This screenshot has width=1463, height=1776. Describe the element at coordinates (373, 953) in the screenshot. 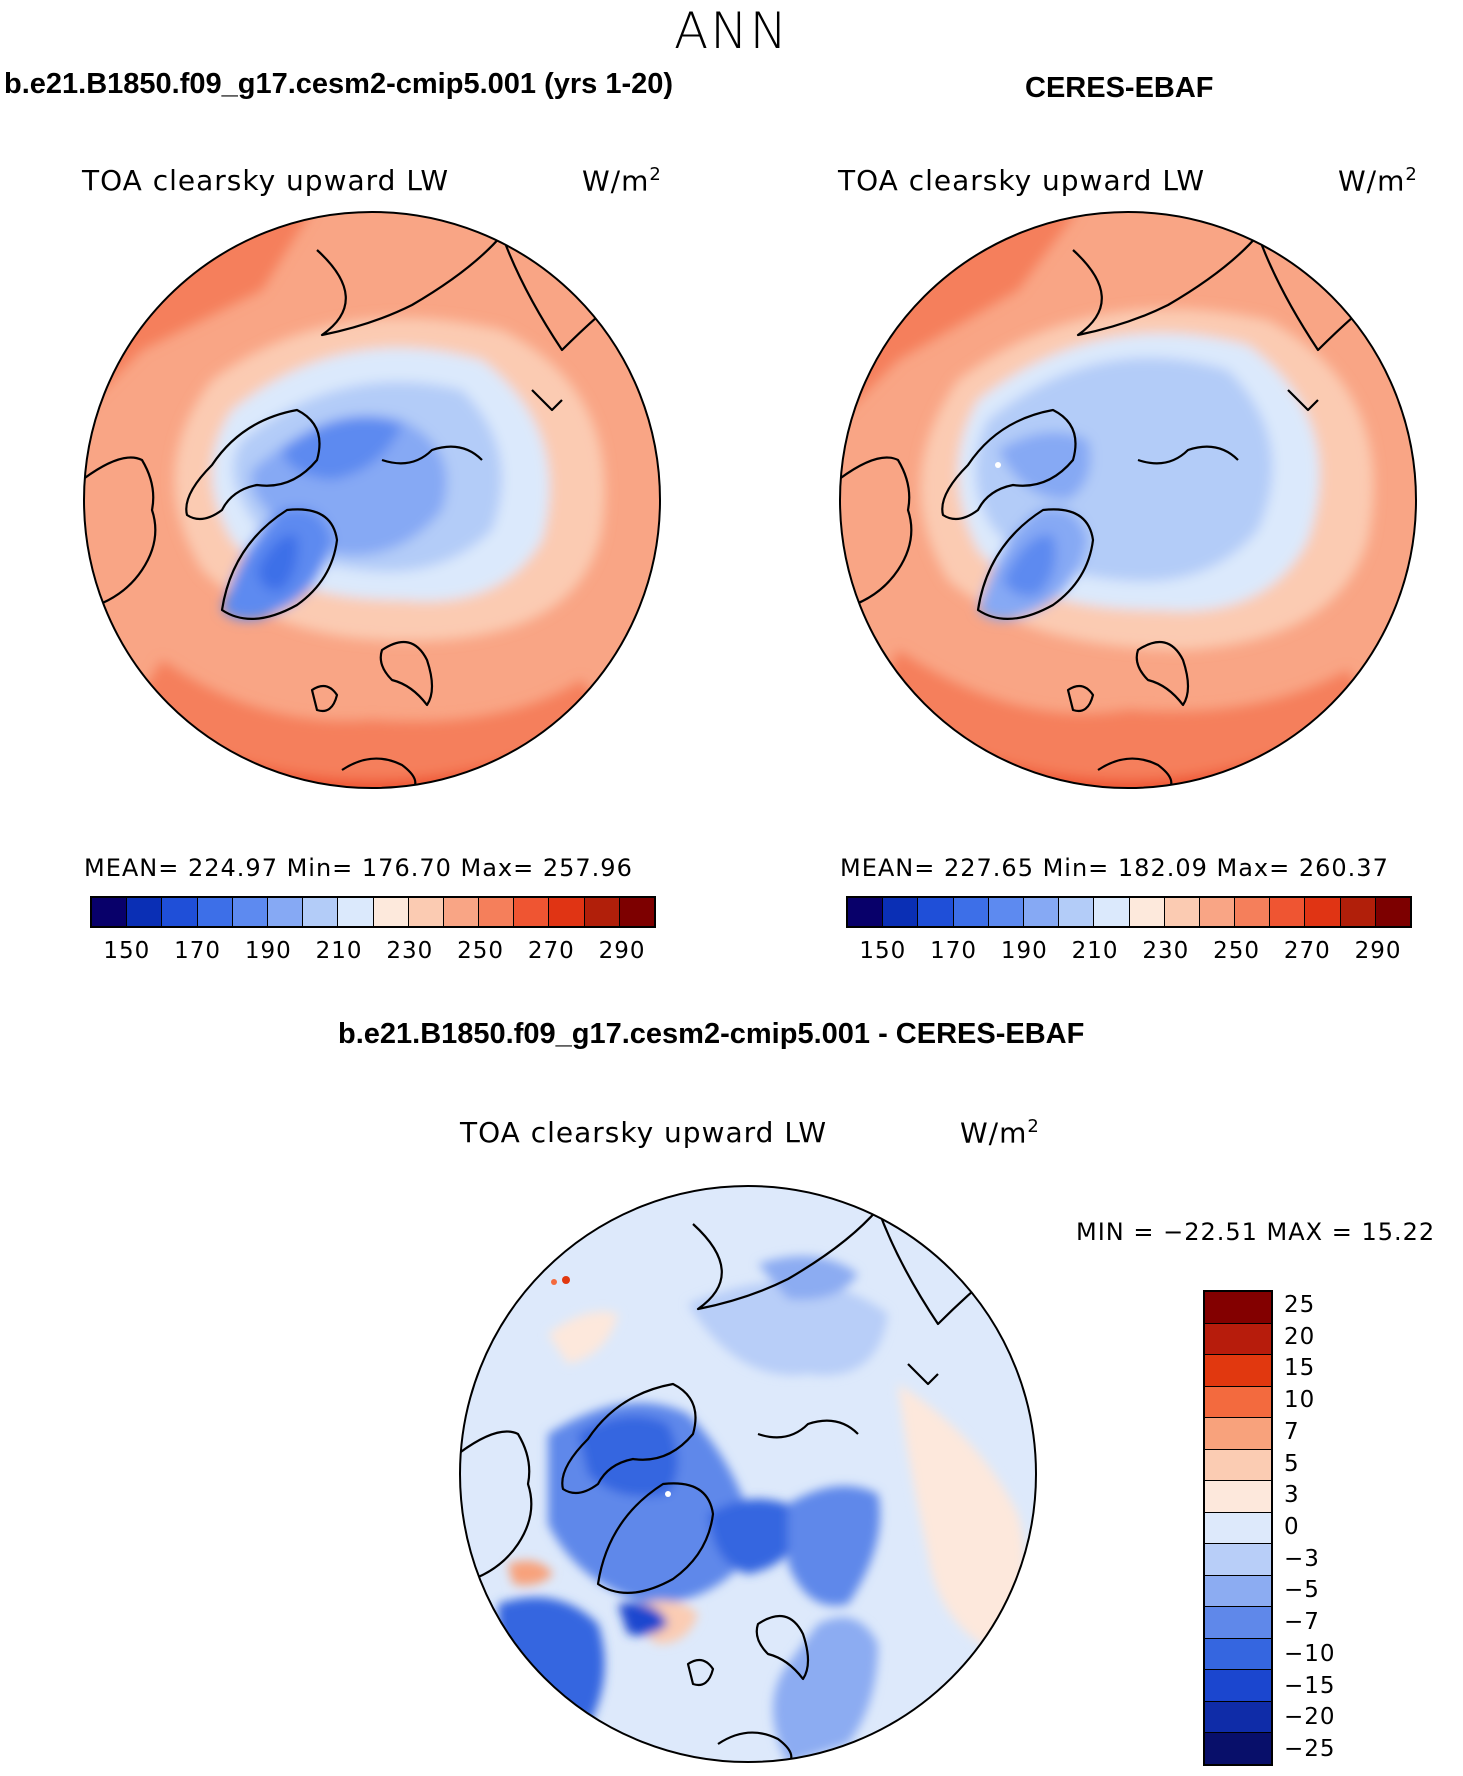

I see `model-colorbar-ticks: 150 170 190 210 230 250 270 290` at that location.